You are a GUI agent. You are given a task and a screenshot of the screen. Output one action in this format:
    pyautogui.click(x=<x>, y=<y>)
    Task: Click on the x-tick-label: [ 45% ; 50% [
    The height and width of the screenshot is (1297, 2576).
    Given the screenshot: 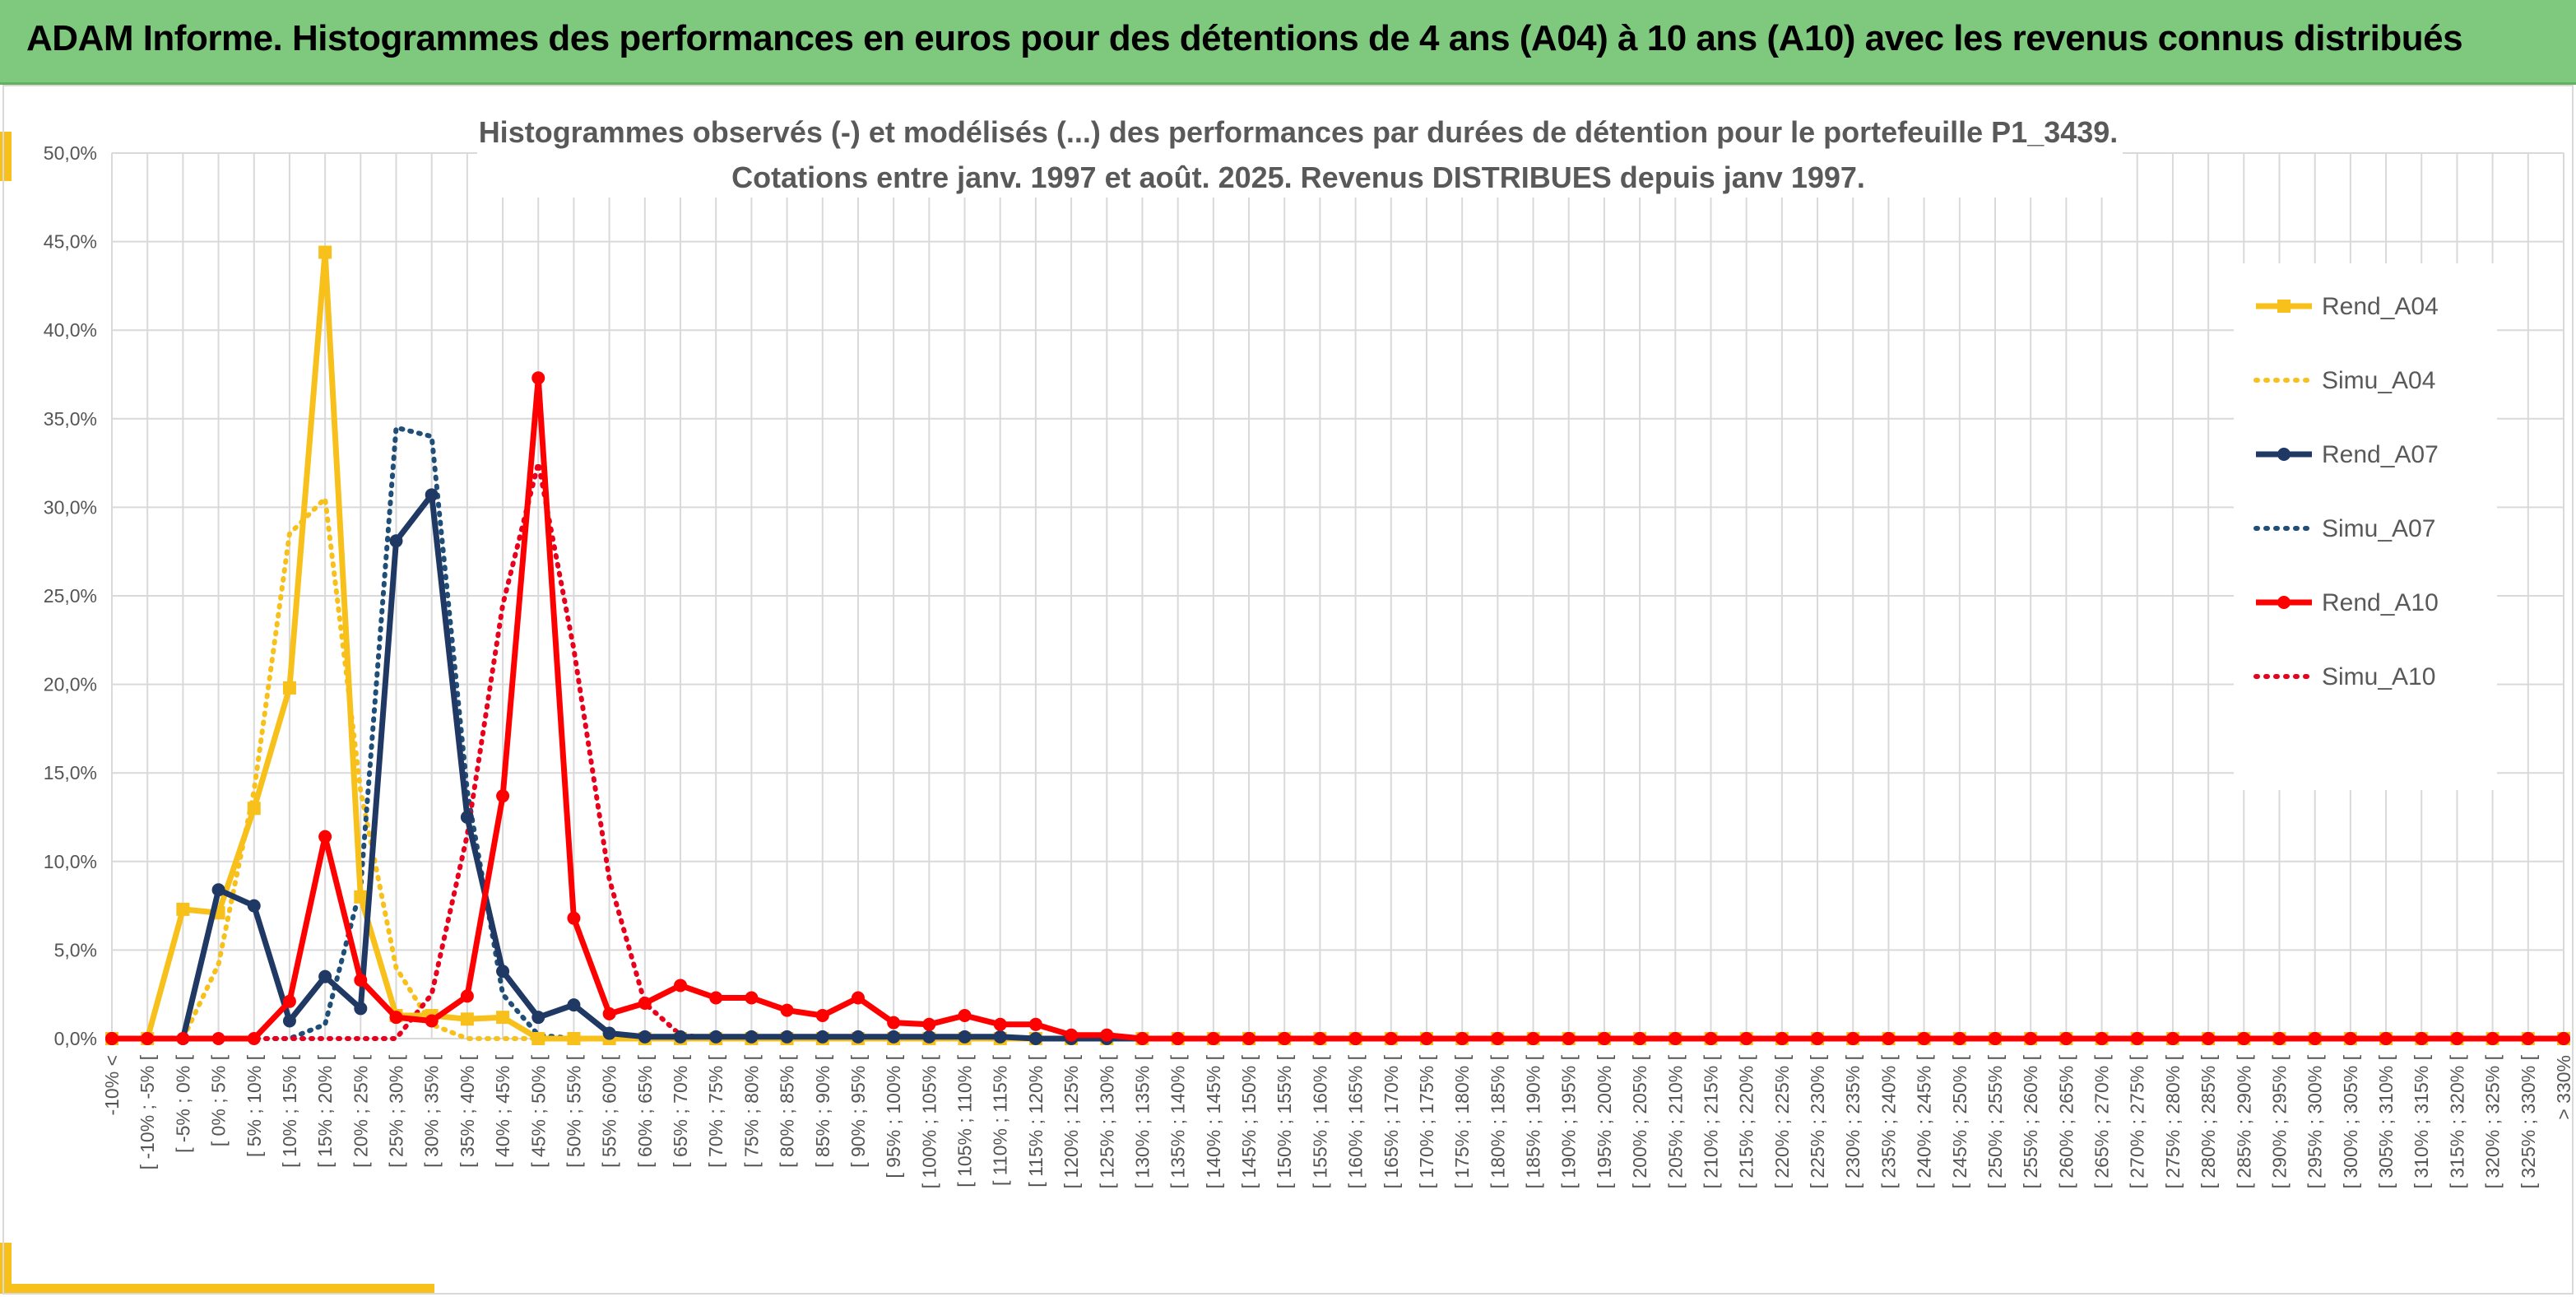 What is the action you would take?
    pyautogui.click(x=538, y=1110)
    